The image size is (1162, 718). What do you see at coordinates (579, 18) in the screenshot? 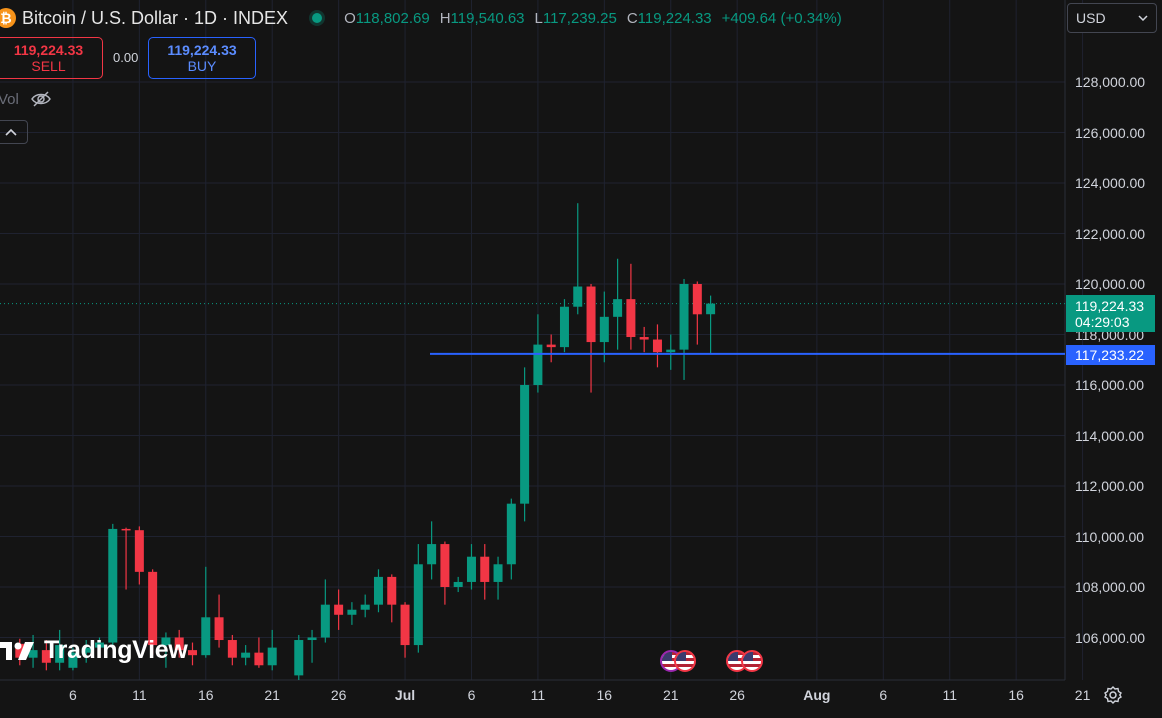
I see `low-value: 117,239.25` at bounding box center [579, 18].